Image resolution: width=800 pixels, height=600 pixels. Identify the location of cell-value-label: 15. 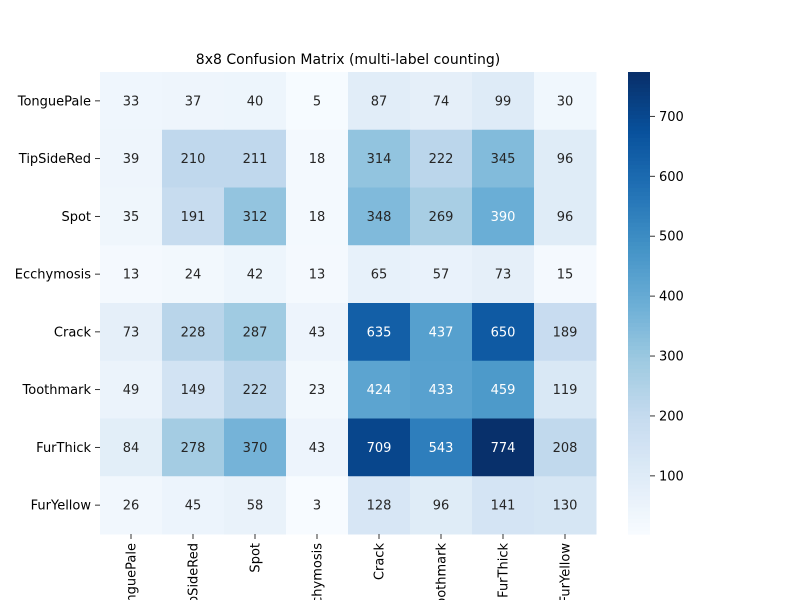
(565, 275).